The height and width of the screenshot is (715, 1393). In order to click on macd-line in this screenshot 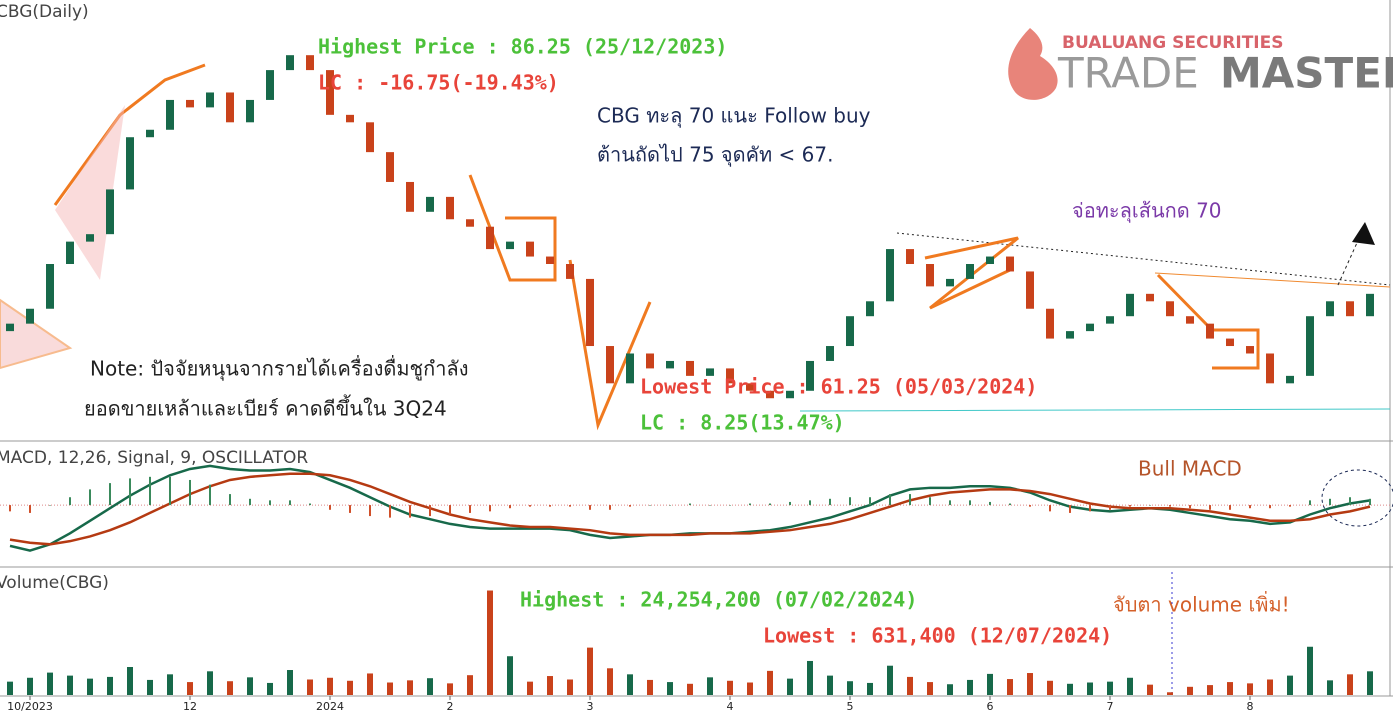, I will do `click(690, 509)`.